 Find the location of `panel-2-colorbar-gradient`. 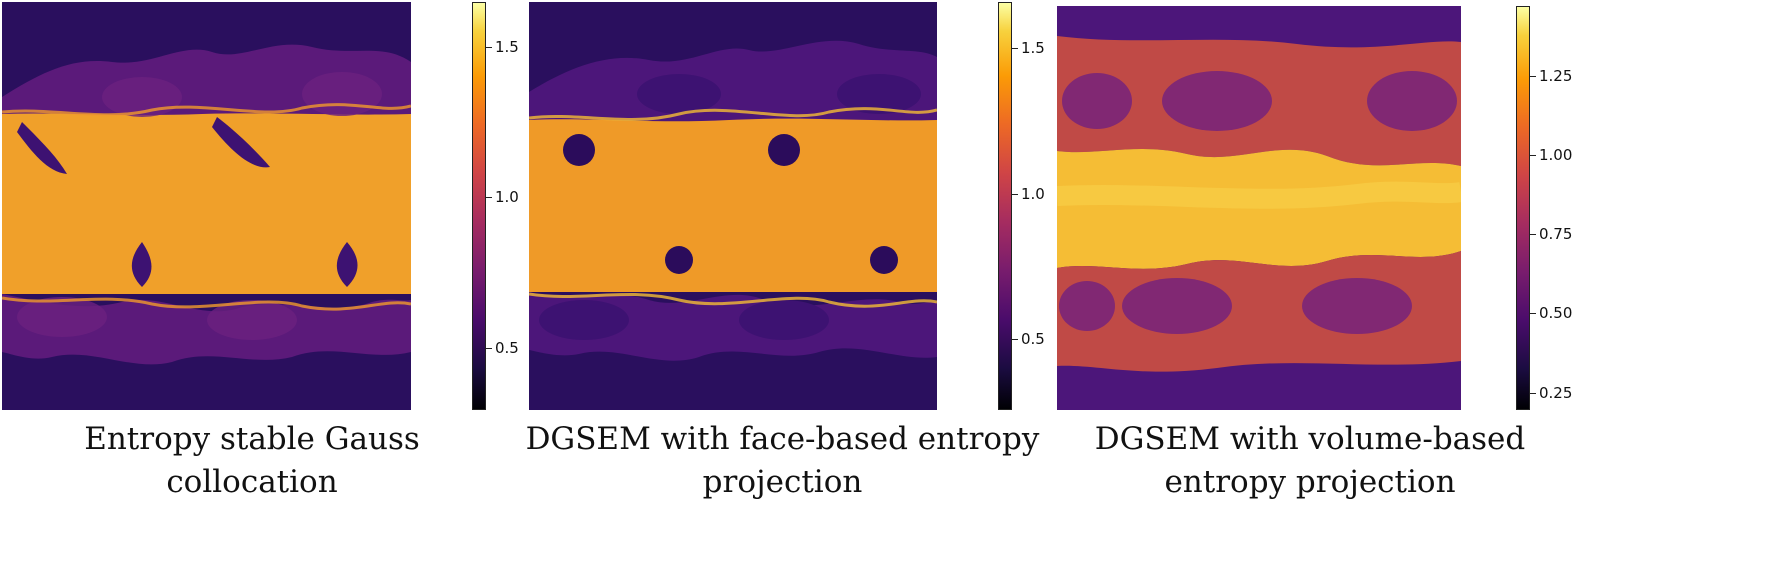

panel-2-colorbar-gradient is located at coordinates (1005, 206).